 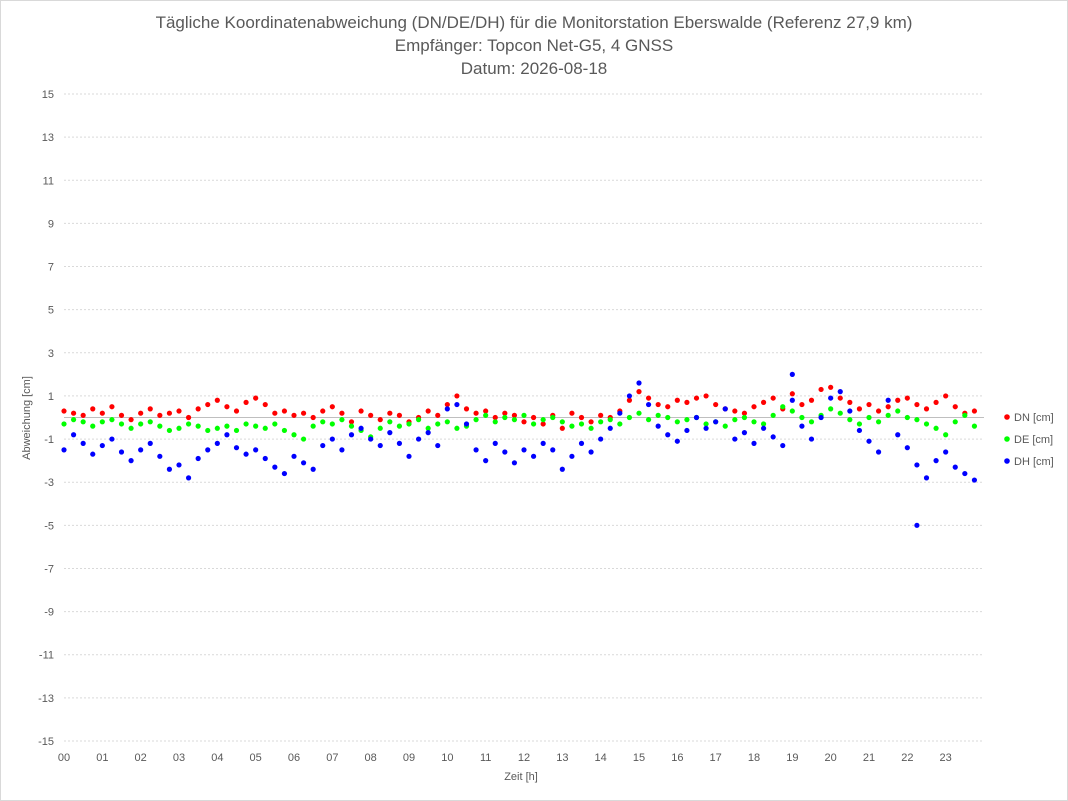 What do you see at coordinates (46, 699) in the screenshot?
I see `y-tick-label: -13` at bounding box center [46, 699].